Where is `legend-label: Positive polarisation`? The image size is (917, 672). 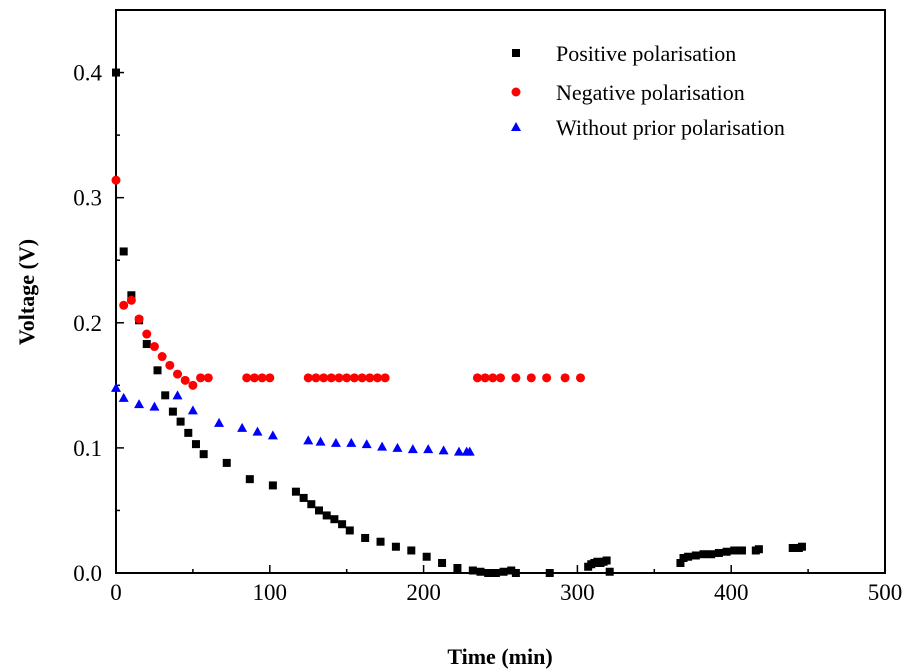
legend-label: Positive polarisation is located at coordinates (646, 53).